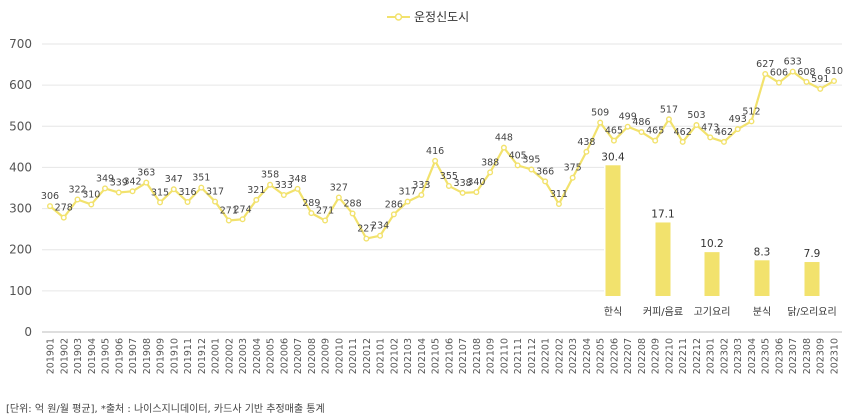  Describe the element at coordinates (573, 168) in the screenshot. I see `data-label: 375` at that location.